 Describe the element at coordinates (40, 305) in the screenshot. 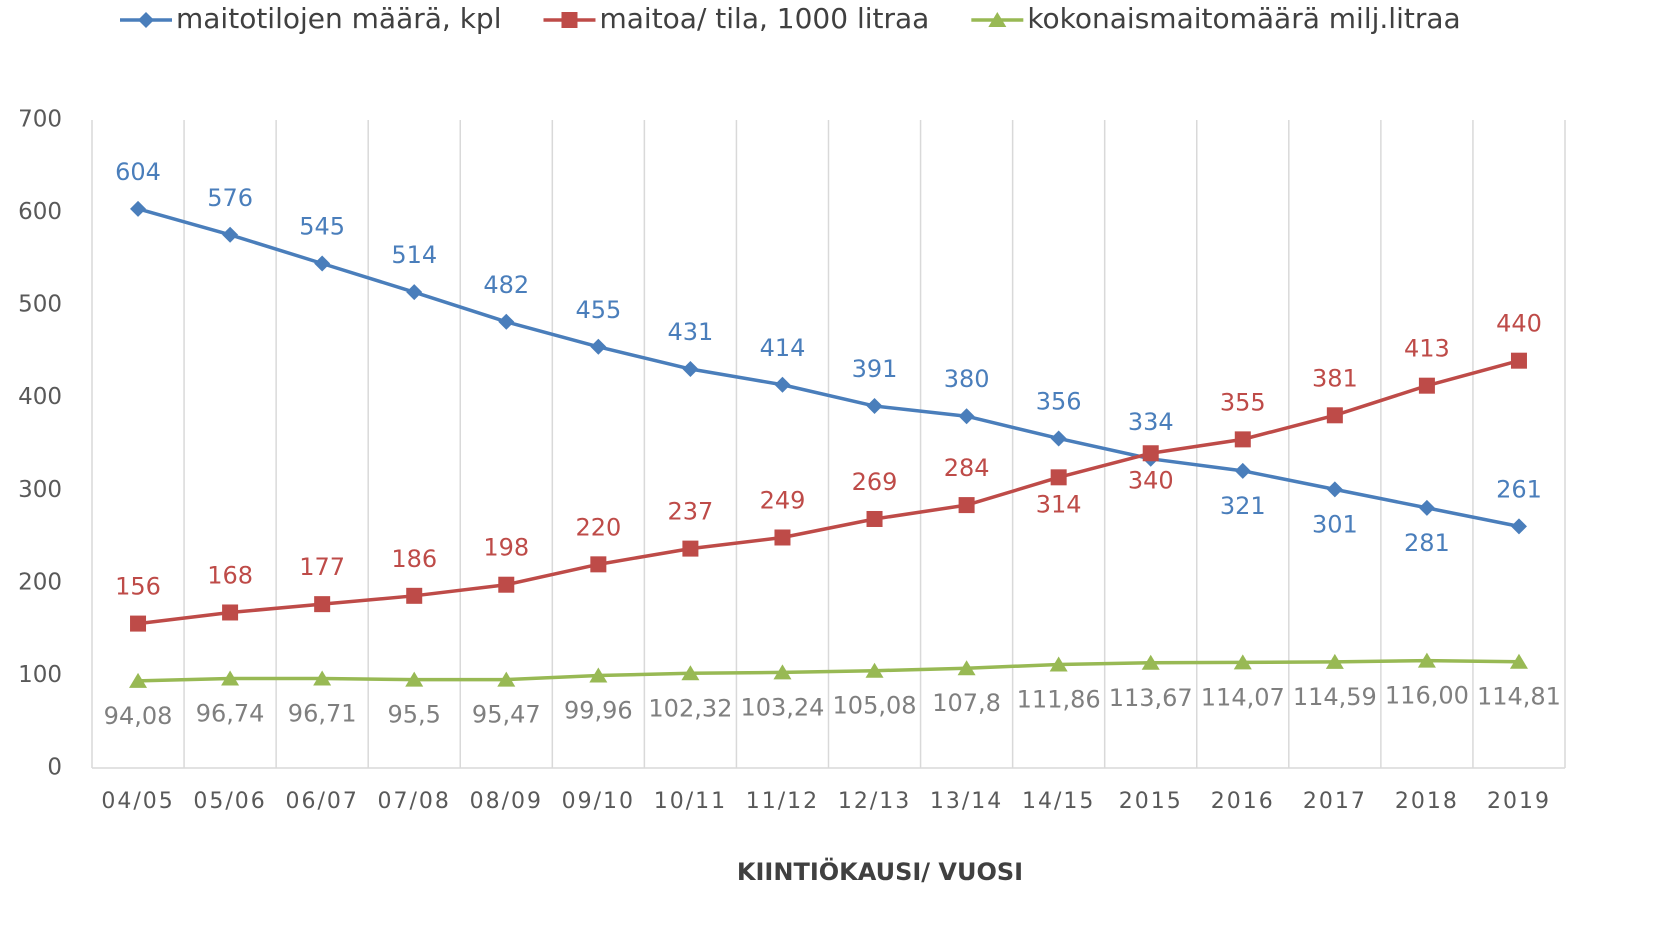

I see `y-tick-label: 500` at that location.